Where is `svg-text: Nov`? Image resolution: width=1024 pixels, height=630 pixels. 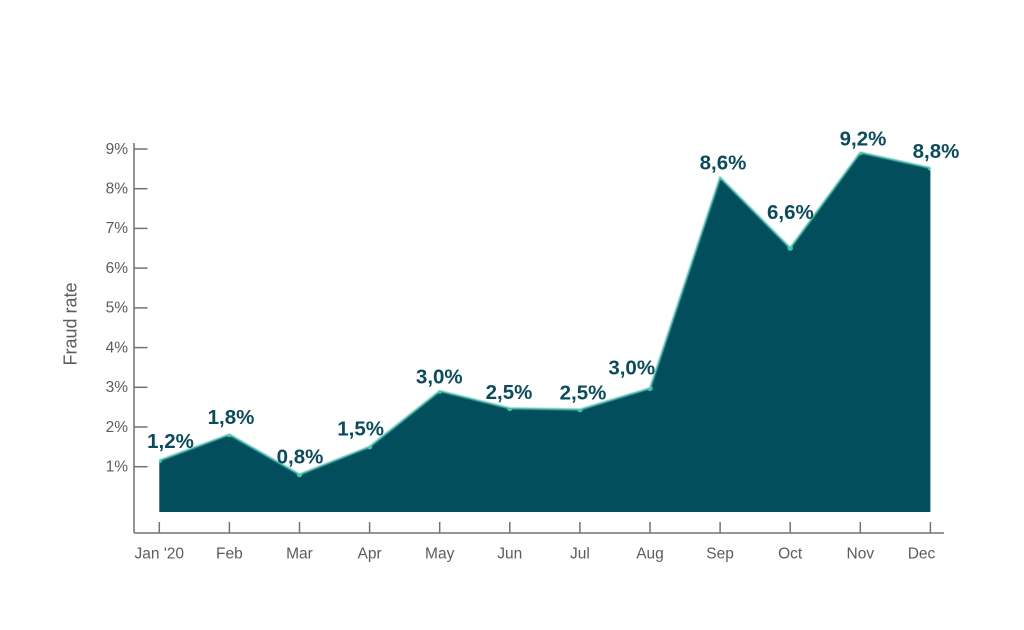 svg-text: Nov is located at coordinates (861, 553).